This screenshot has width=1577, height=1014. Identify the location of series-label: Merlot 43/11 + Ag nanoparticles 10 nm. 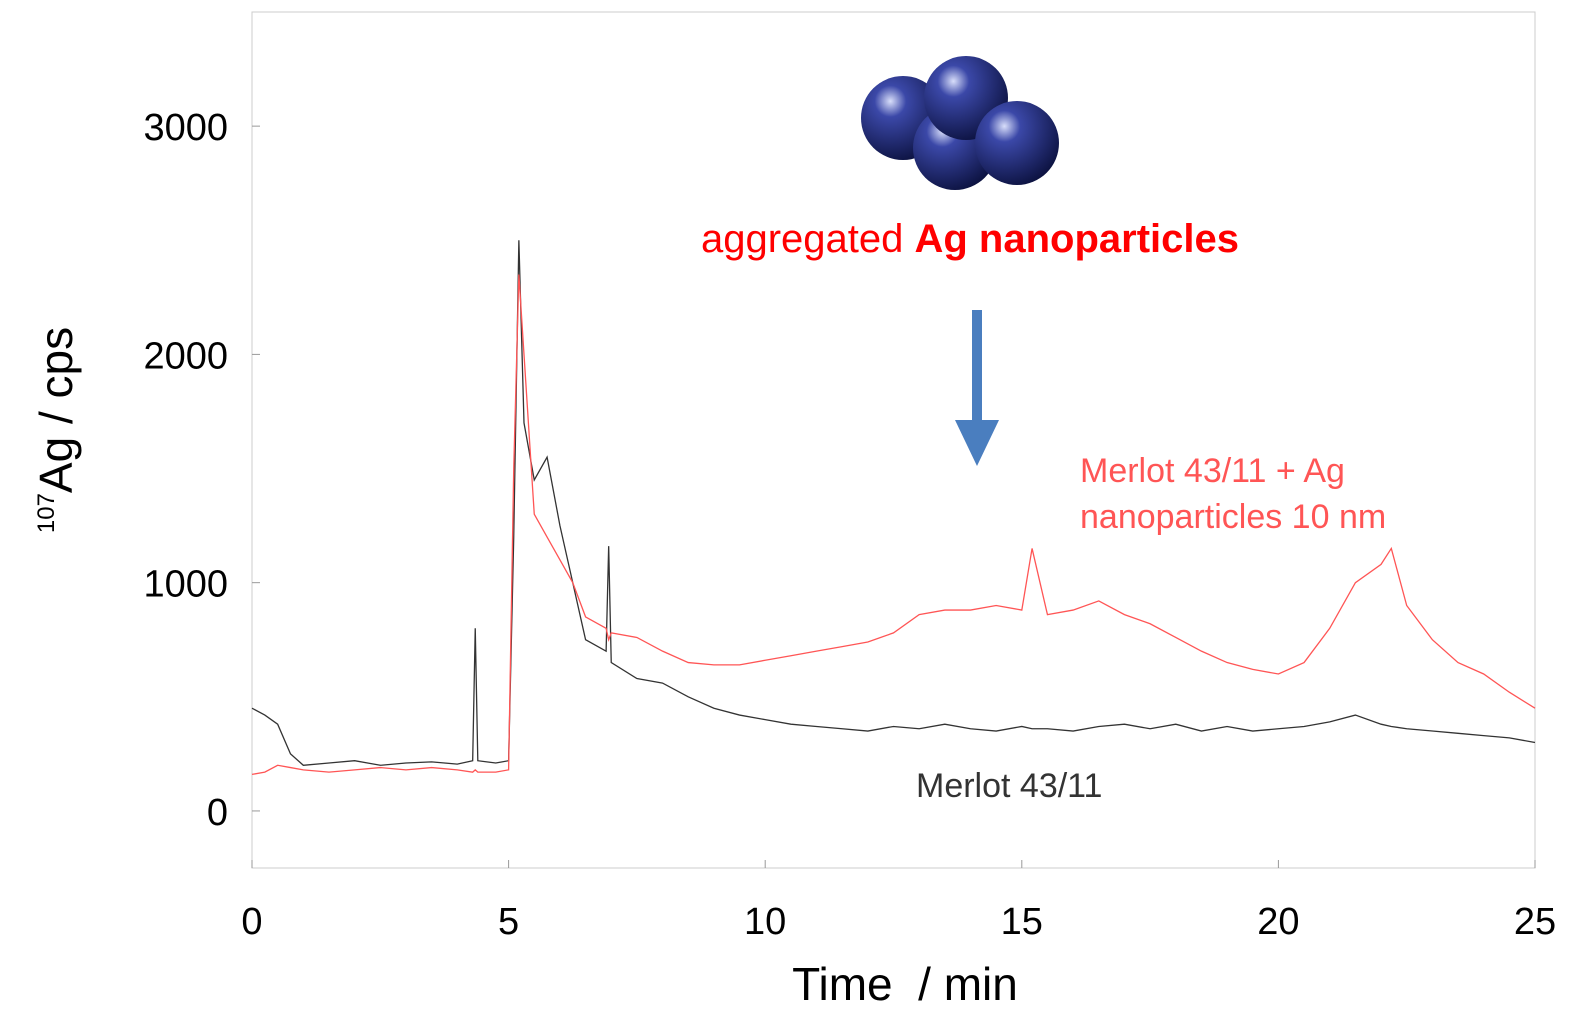
(1233, 494).